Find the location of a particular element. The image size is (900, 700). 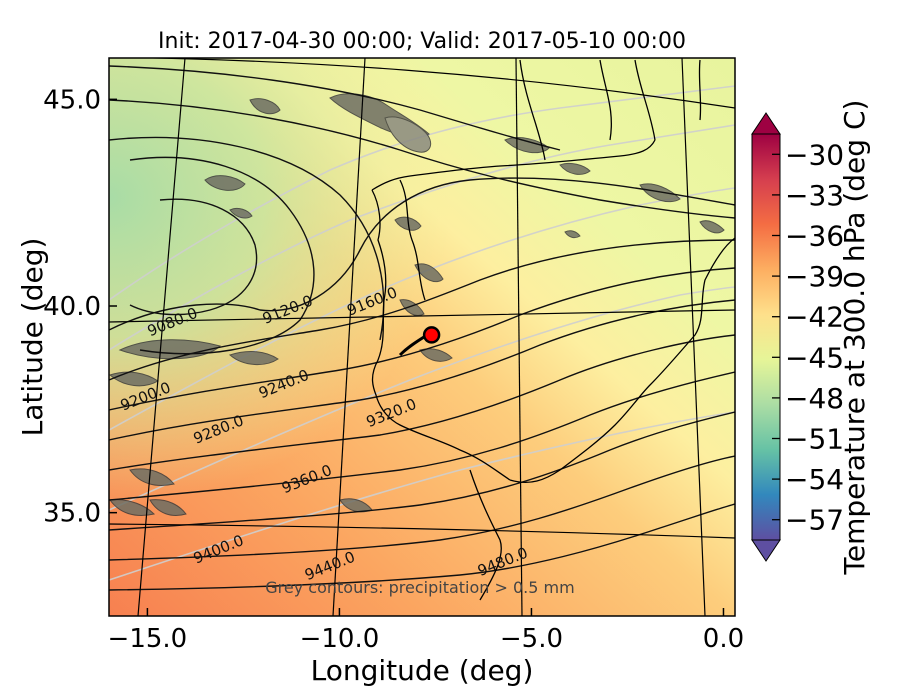

colorbar: −30 −33 −36 −39 −42 −45 −48 −51 −54 −57 is located at coordinates (797, 337).